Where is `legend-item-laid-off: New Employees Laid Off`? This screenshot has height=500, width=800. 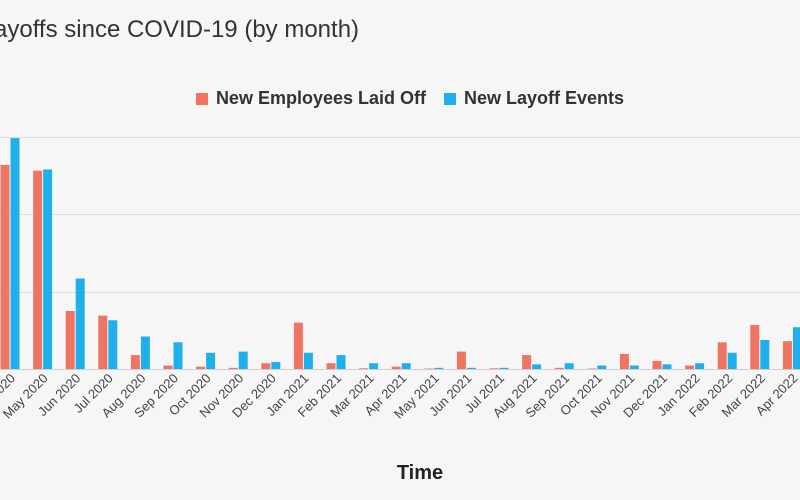
legend-item-laid-off: New Employees Laid Off is located at coordinates (310, 98).